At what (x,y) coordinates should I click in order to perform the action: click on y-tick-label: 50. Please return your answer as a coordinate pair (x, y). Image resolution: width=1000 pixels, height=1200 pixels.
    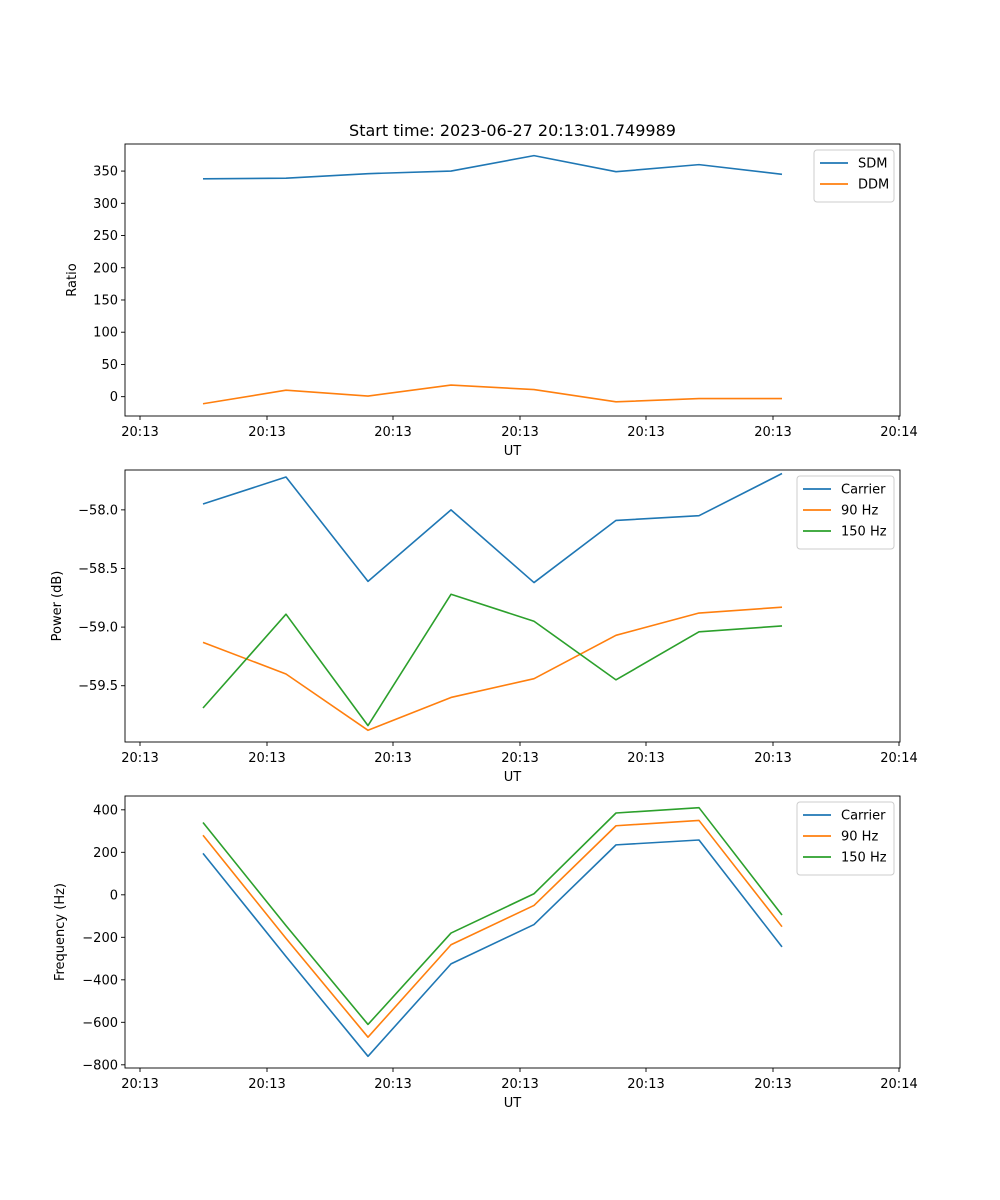
    Looking at the image, I should click on (109, 365).